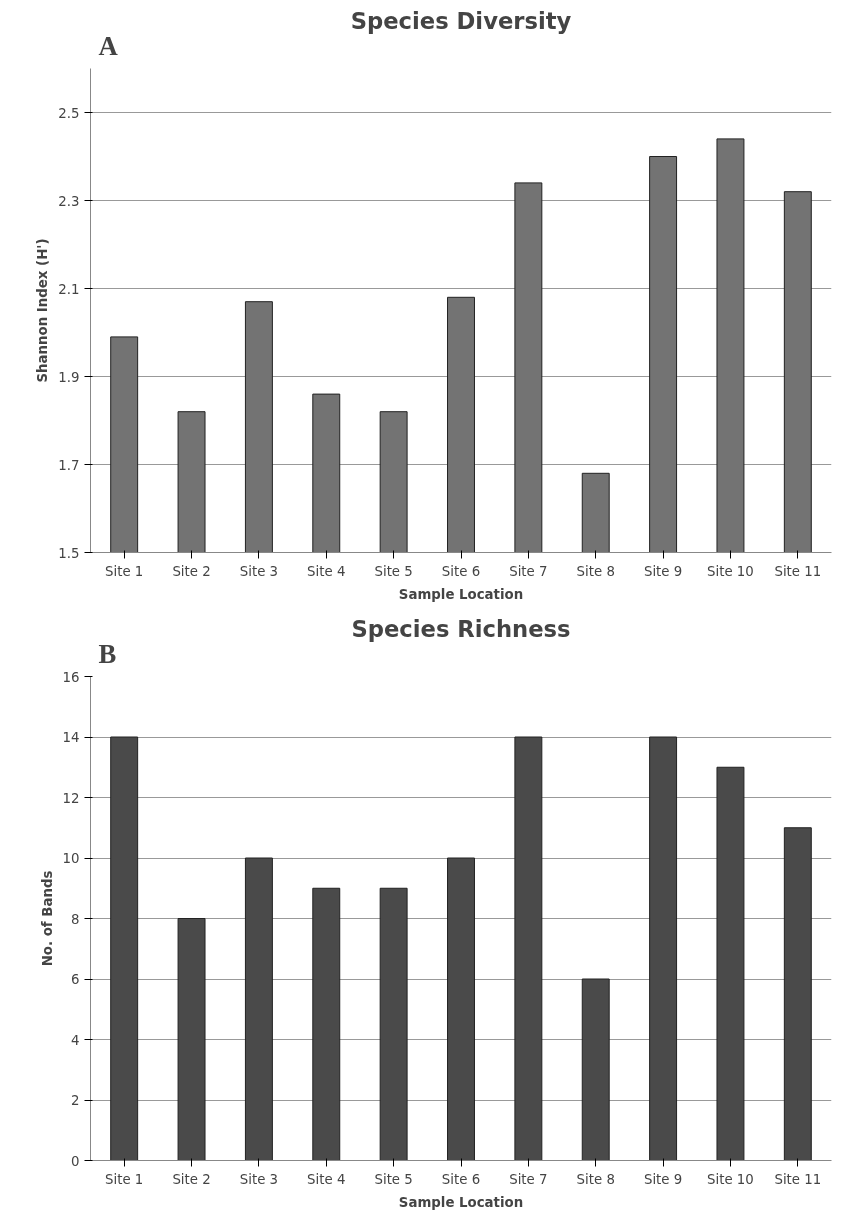 Image resolution: width=865 pixels, height=1221 pixels. What do you see at coordinates (461, 20) in the screenshot?
I see `chart-title: Species Diversity` at bounding box center [461, 20].